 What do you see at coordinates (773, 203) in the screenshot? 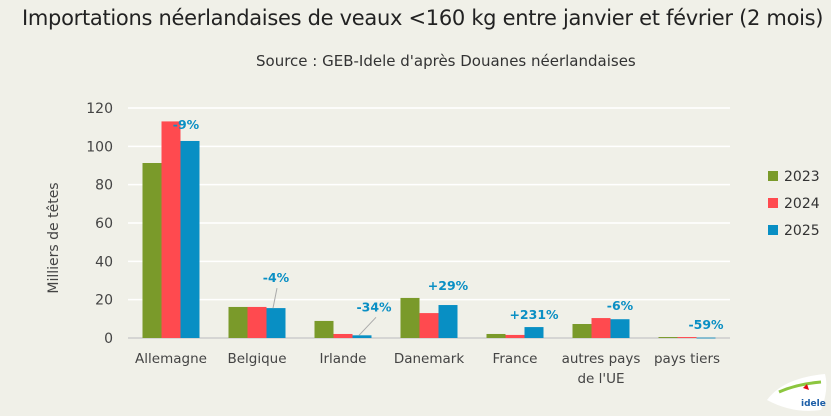
I see `legend-swatch-2024` at bounding box center [773, 203].